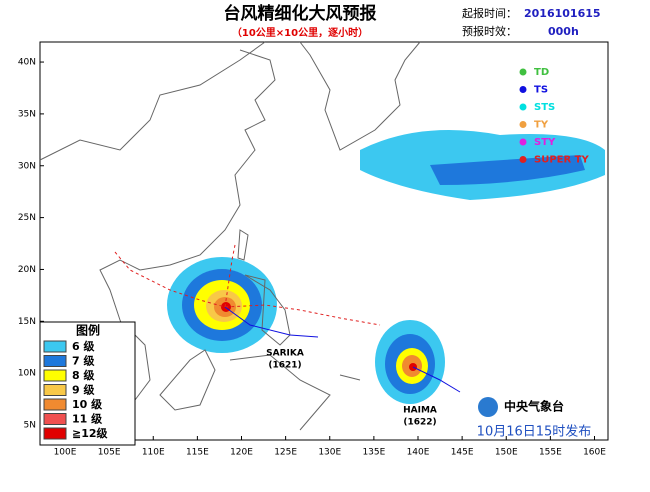 Image resolution: width=650 pixels, height=492 pixels. What do you see at coordinates (462, 453) in the screenshot?
I see `lon-tick-label: 145E` at bounding box center [462, 453].